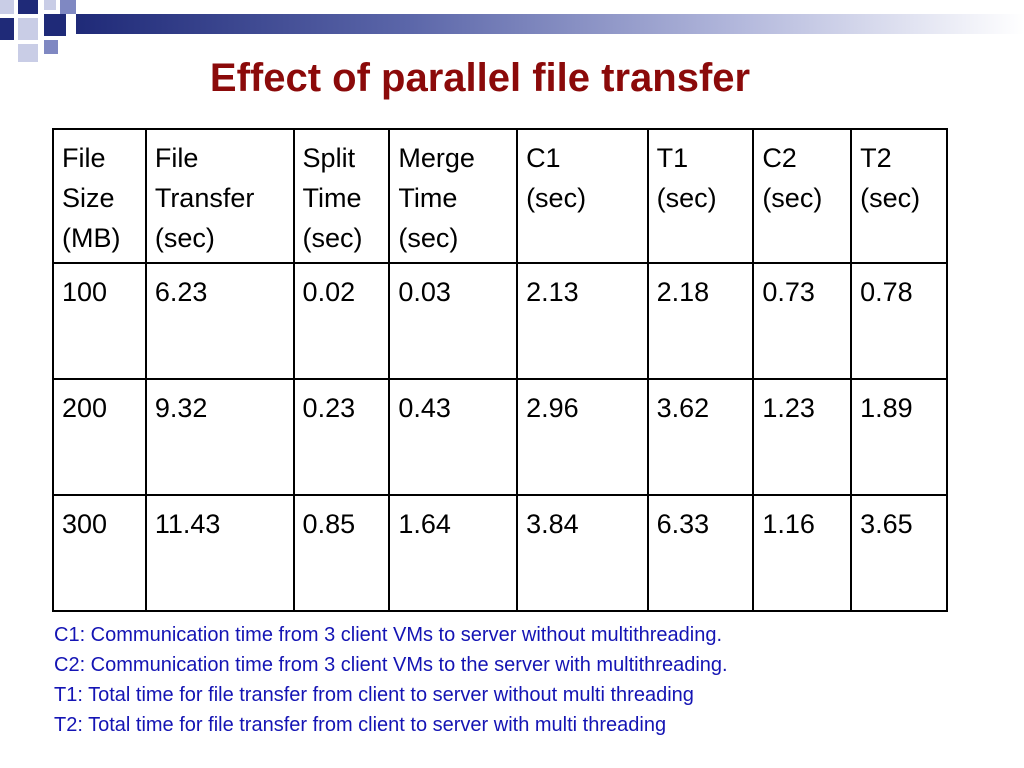 This screenshot has width=1024, height=768. I want to click on col-header-split-time: Split Time (sec), so click(341, 196).